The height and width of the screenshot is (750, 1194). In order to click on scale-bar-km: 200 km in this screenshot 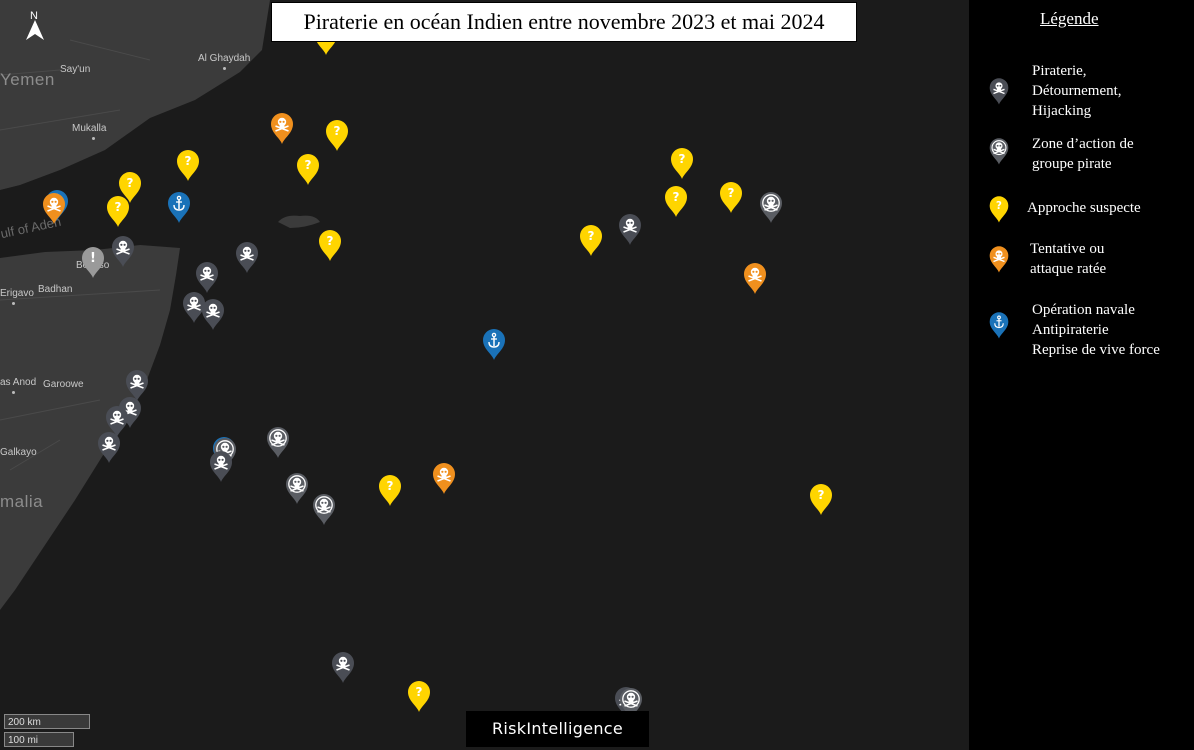, I will do `click(47, 721)`.